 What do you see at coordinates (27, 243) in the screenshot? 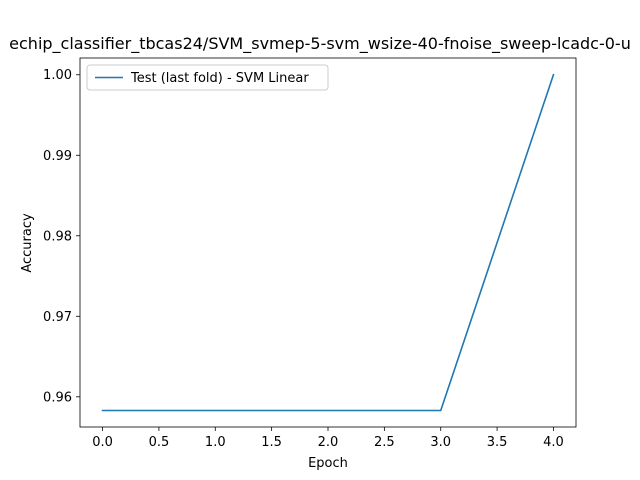
I see `y-axis-label: Accuracy` at bounding box center [27, 243].